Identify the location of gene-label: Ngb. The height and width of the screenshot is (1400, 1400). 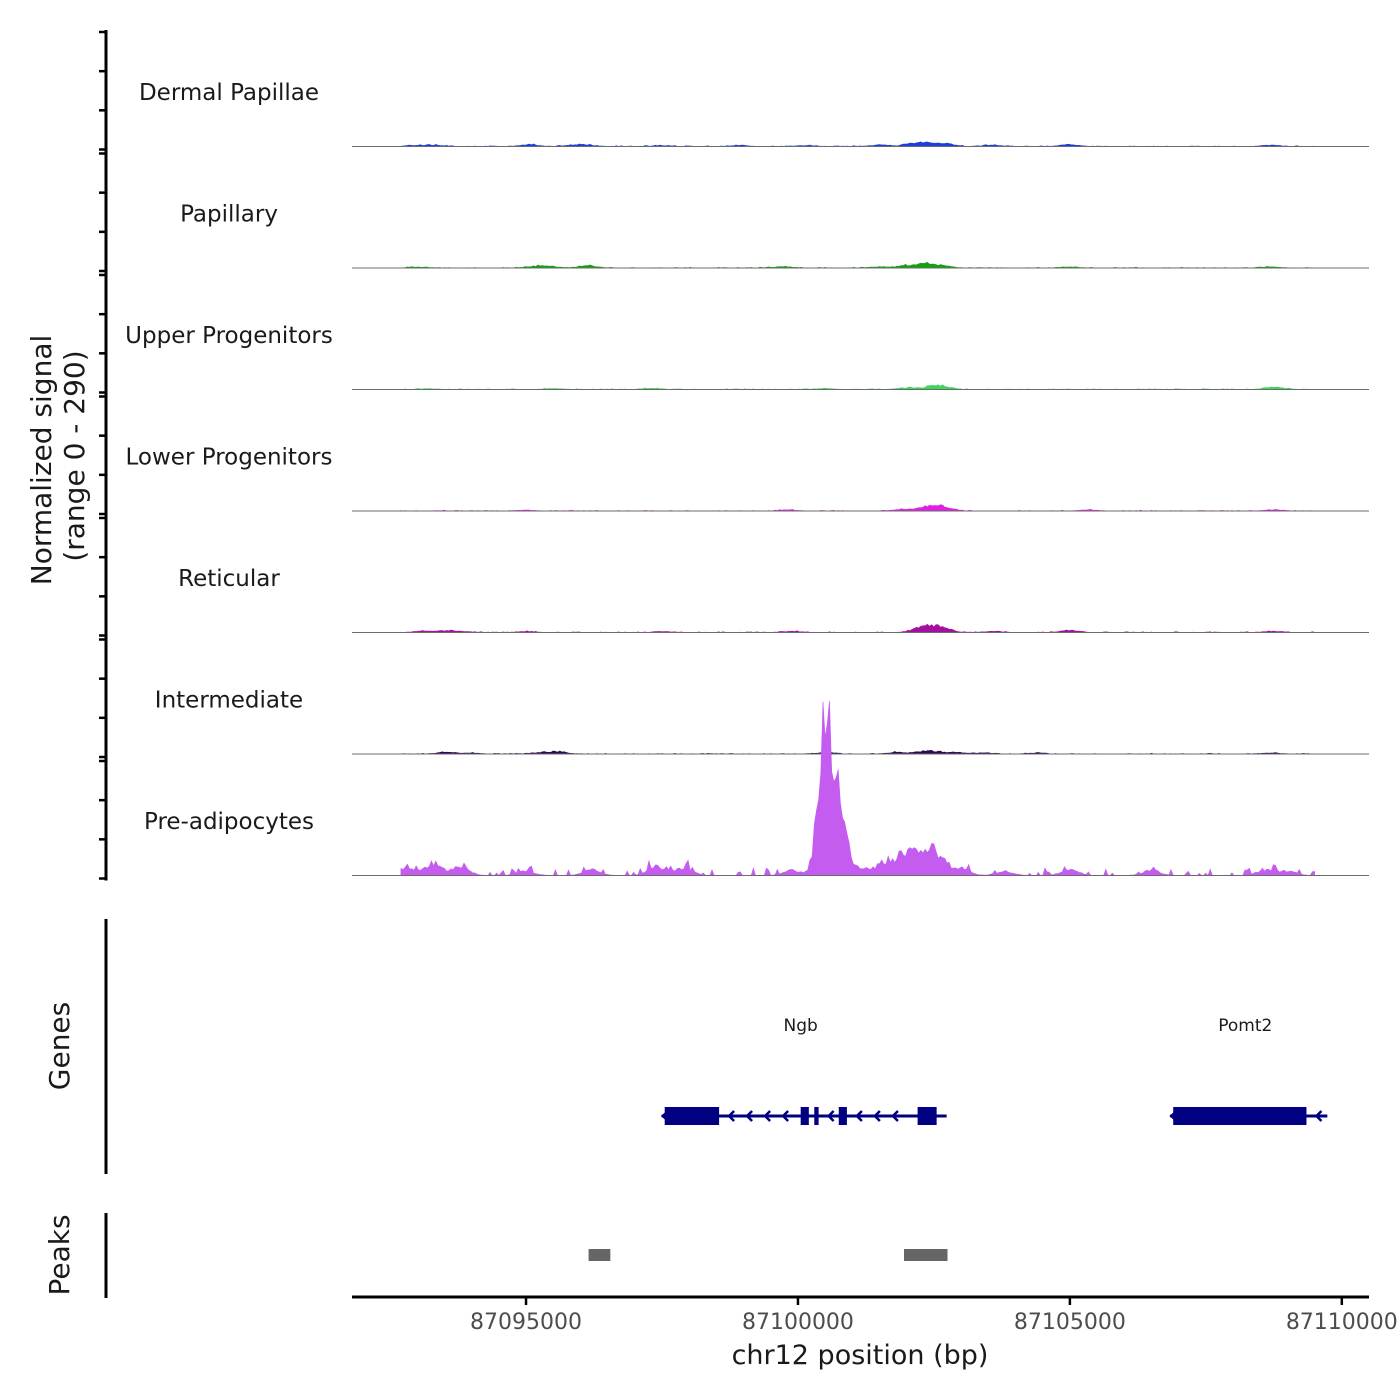
(801, 1026).